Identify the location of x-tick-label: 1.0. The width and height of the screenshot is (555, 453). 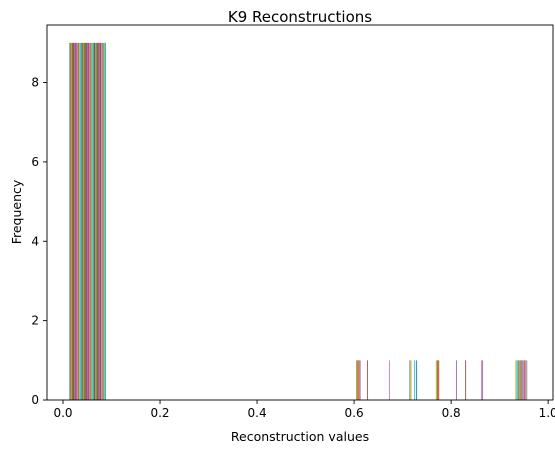
(547, 413).